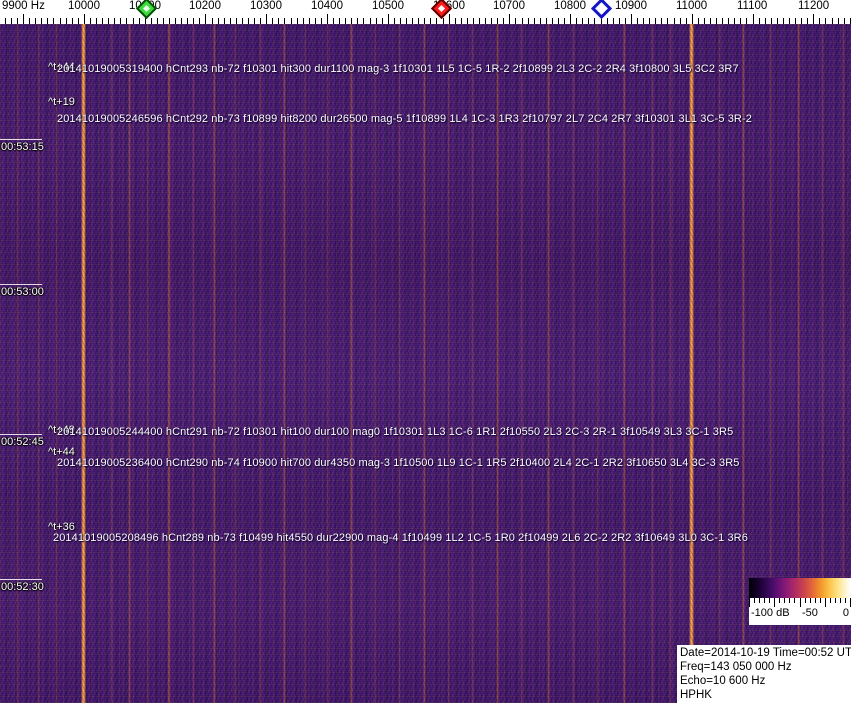 Image resolution: width=851 pixels, height=703 pixels. What do you see at coordinates (765, 653) in the screenshot?
I see `info-date-time: Date=2014-10-19 Time=00:52 UTC` at bounding box center [765, 653].